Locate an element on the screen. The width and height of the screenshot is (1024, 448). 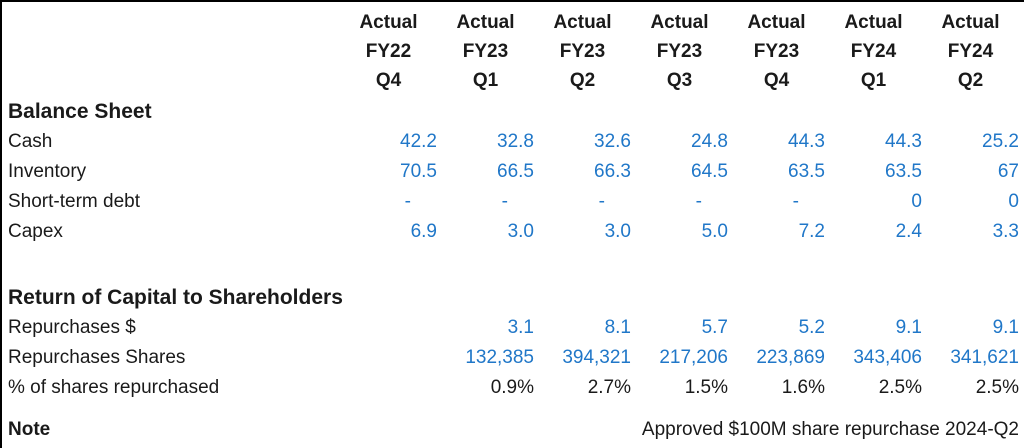
cell-value: 24.8 is located at coordinates (709, 141).